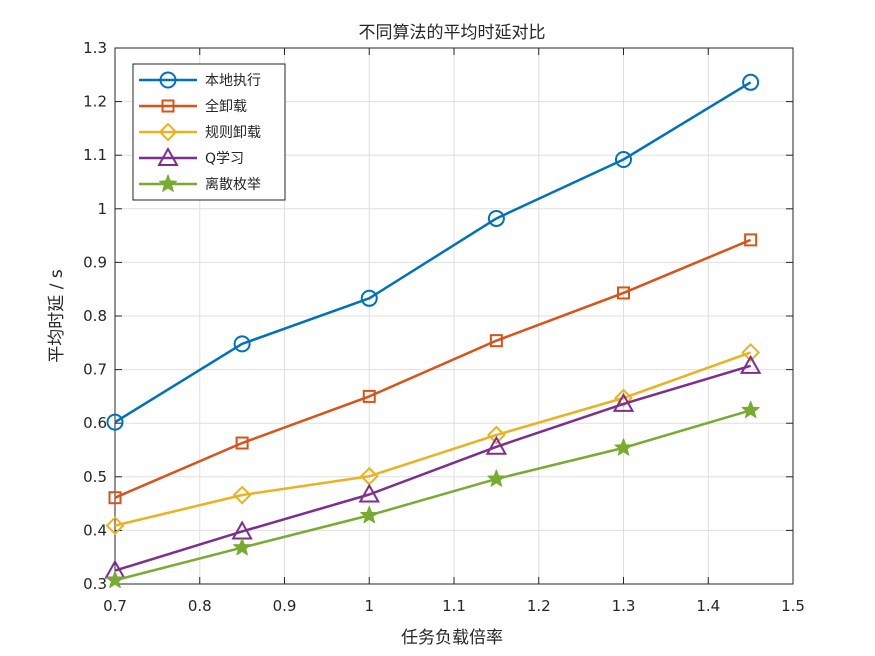  Describe the element at coordinates (57, 316) in the screenshot. I see `y-axis-label: 平均时延 / s` at that location.